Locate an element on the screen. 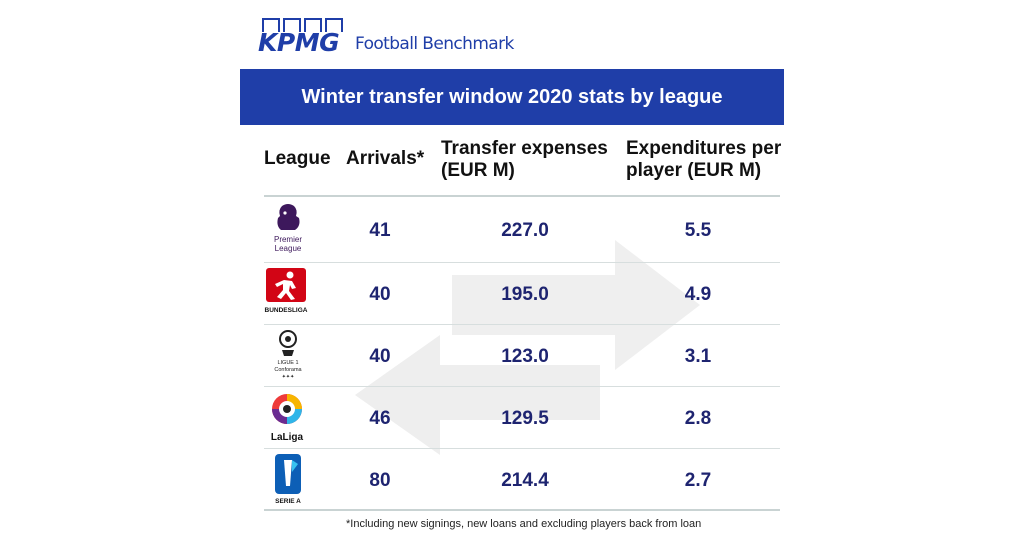 The width and height of the screenshot is (1024, 543). per-player-laliga: 2.8 is located at coordinates (698, 418).